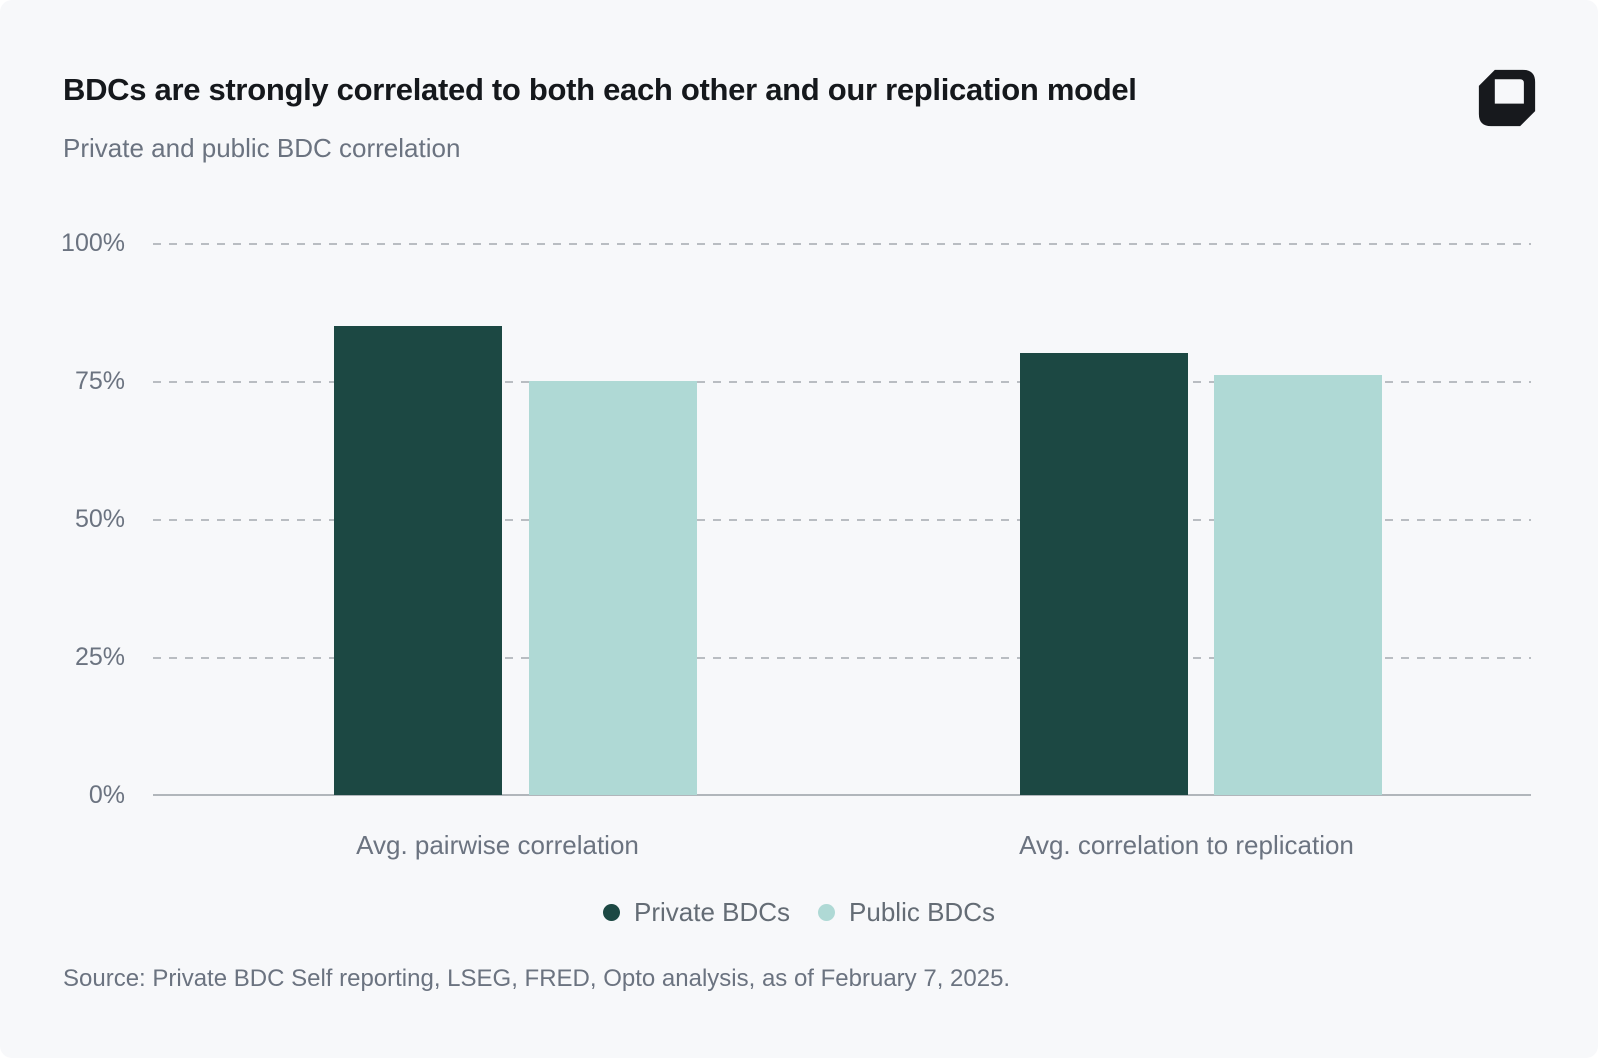 The height and width of the screenshot is (1058, 1598). Describe the element at coordinates (99, 519) in the screenshot. I see `y-tick-50: 50%` at that location.